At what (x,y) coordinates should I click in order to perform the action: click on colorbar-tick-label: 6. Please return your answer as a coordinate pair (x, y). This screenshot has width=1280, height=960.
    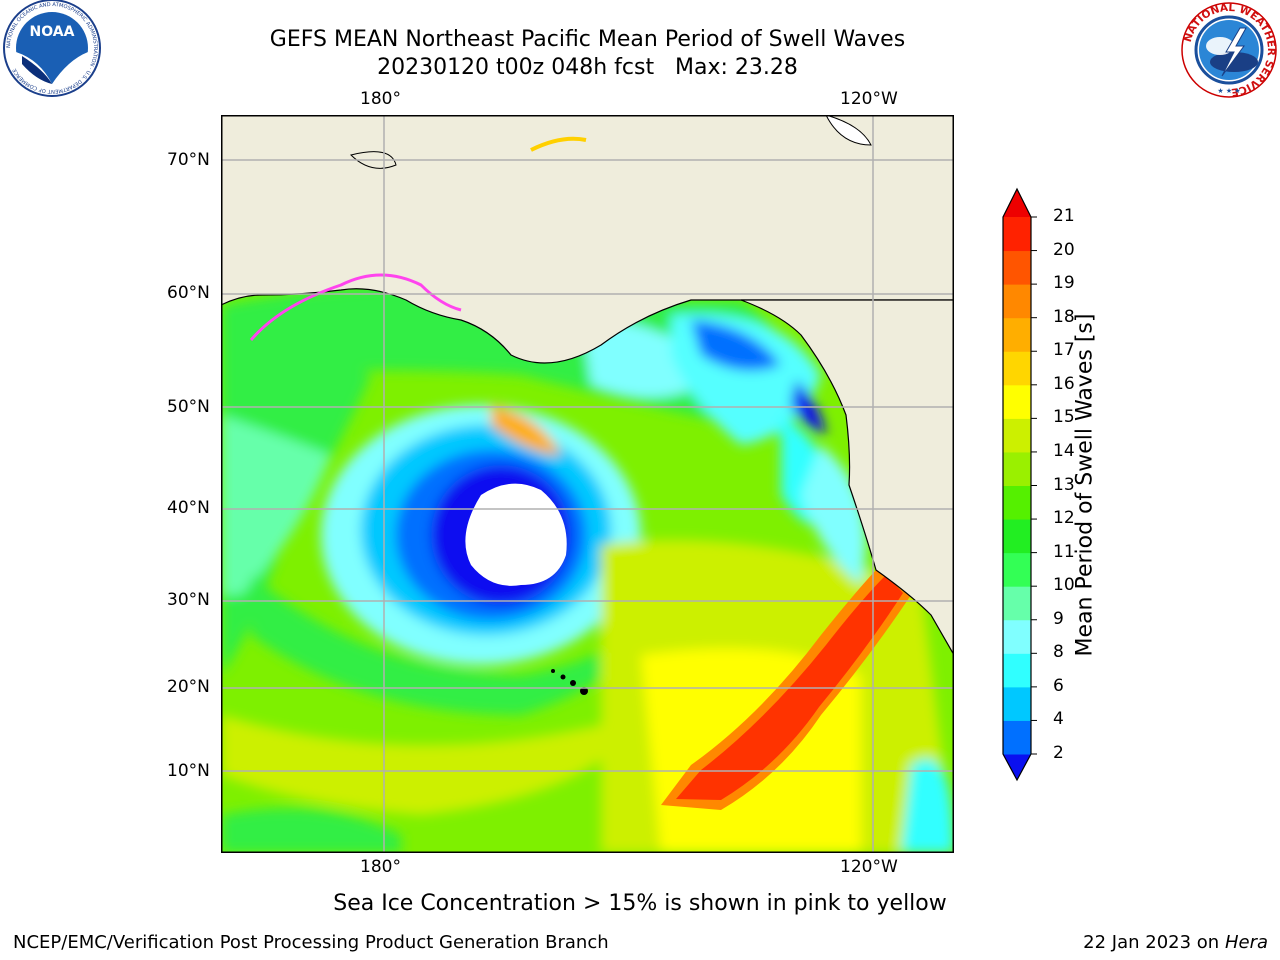
    Looking at the image, I should click on (1058, 685).